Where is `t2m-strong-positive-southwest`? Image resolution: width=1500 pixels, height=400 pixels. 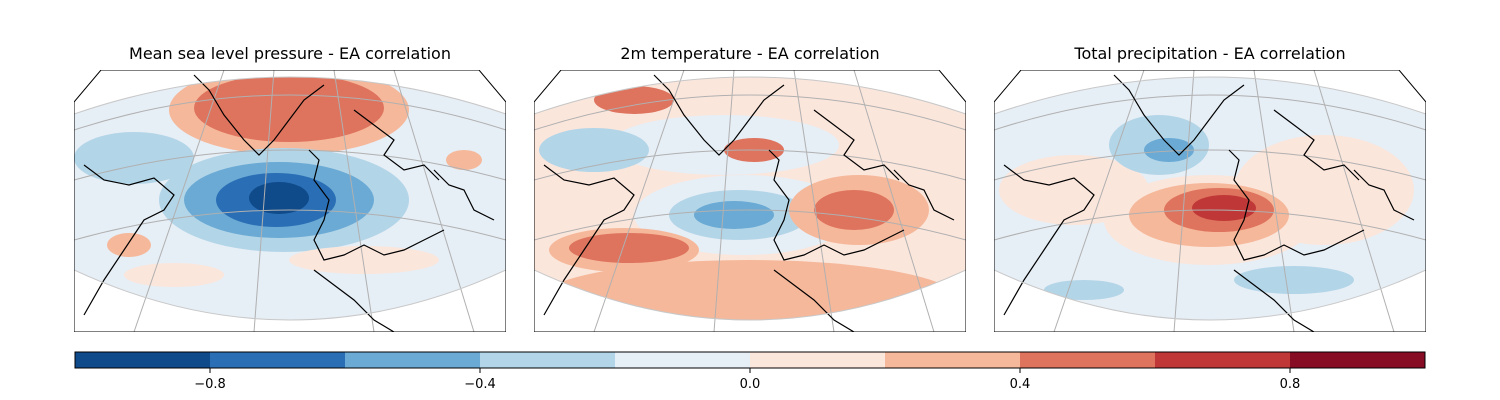
t2m-strong-positive-southwest is located at coordinates (629, 248).